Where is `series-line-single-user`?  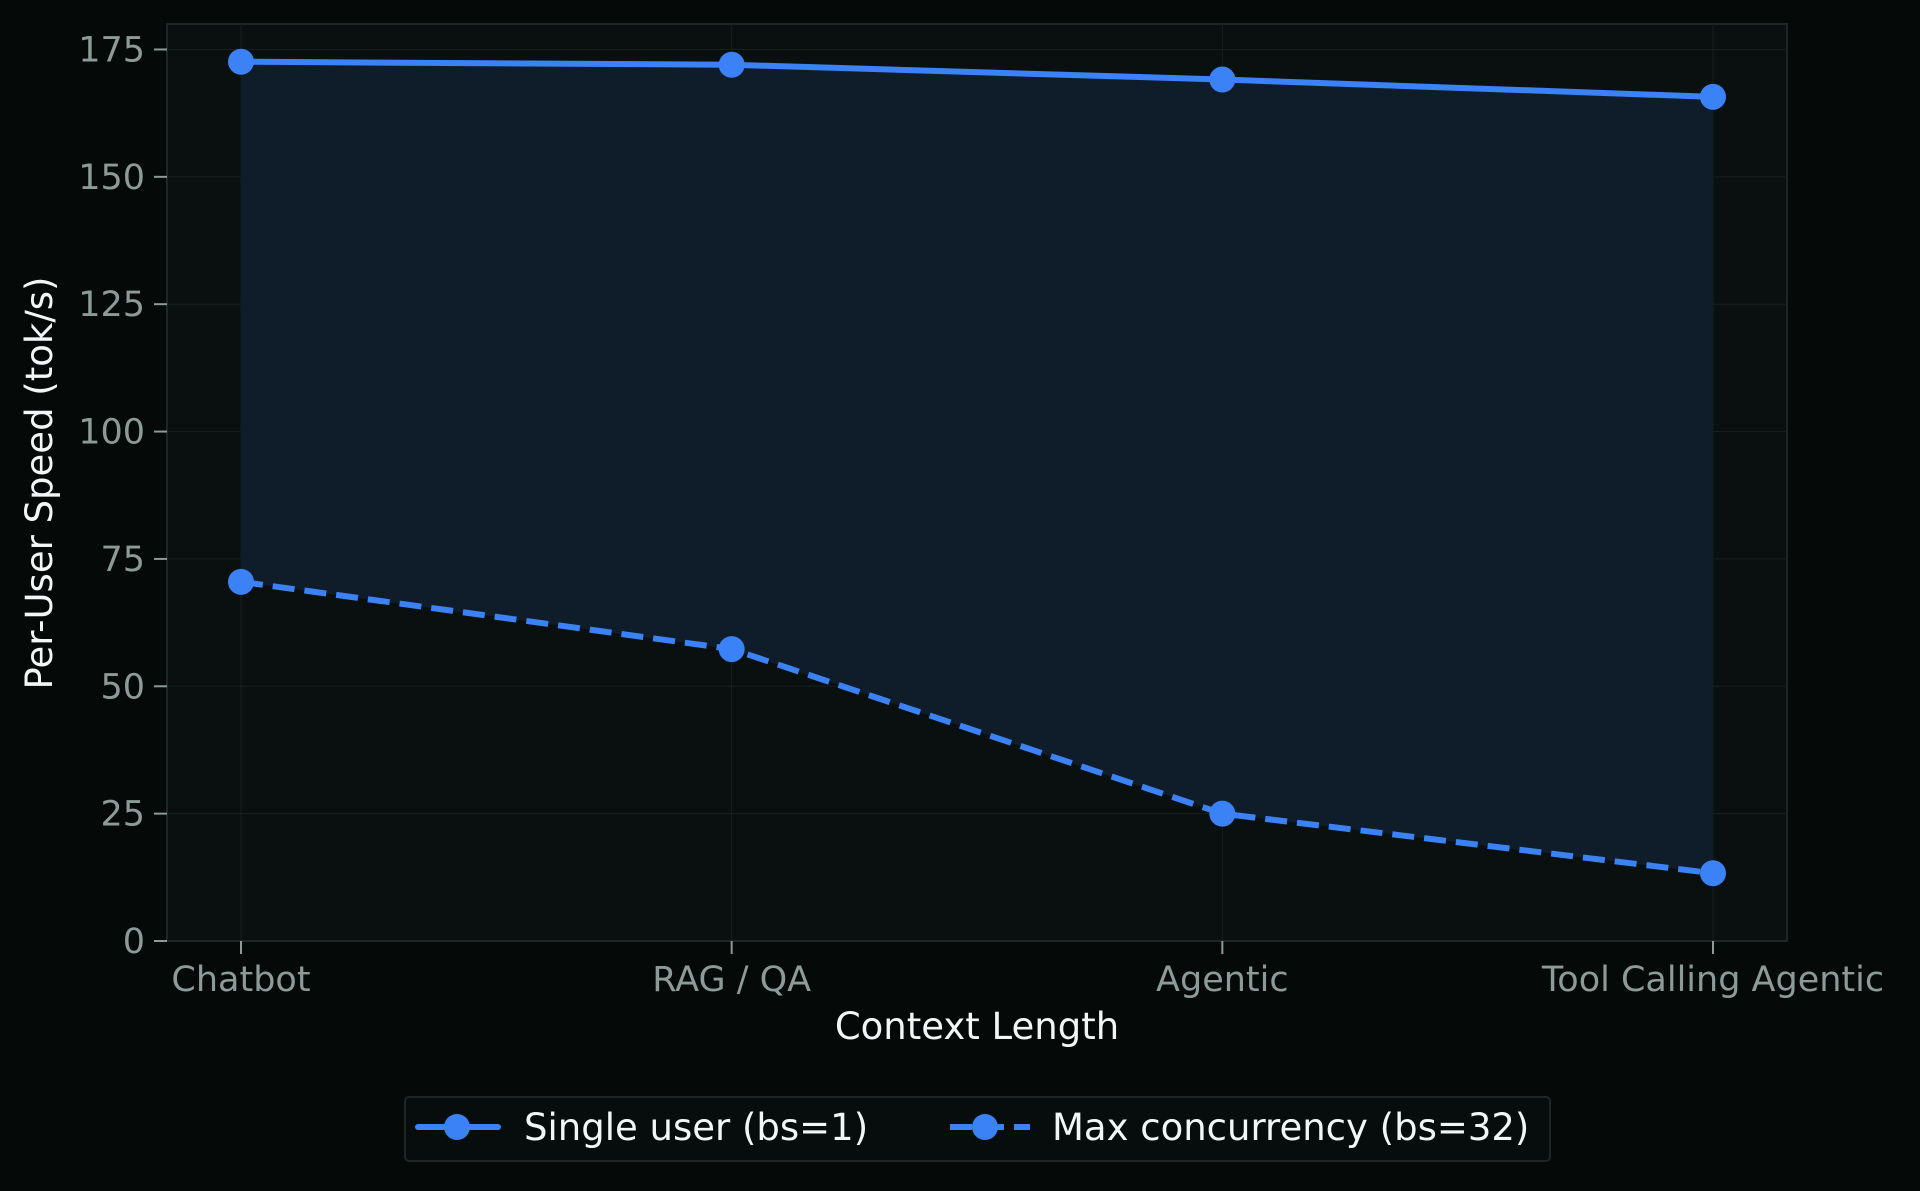 series-line-single-user is located at coordinates (977, 79).